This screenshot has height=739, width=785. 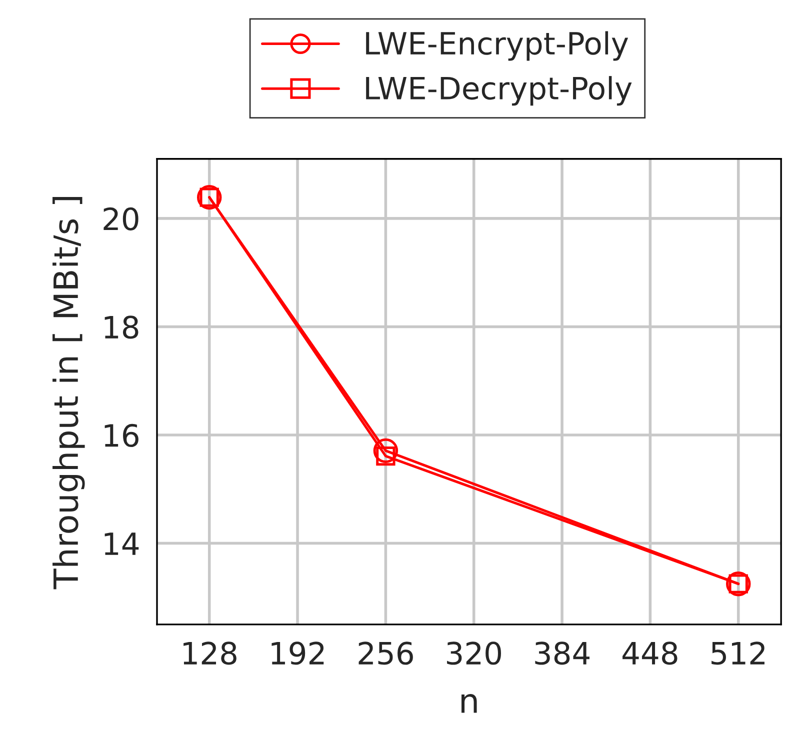 I want to click on x-tick-label: 256, so click(x=385, y=653).